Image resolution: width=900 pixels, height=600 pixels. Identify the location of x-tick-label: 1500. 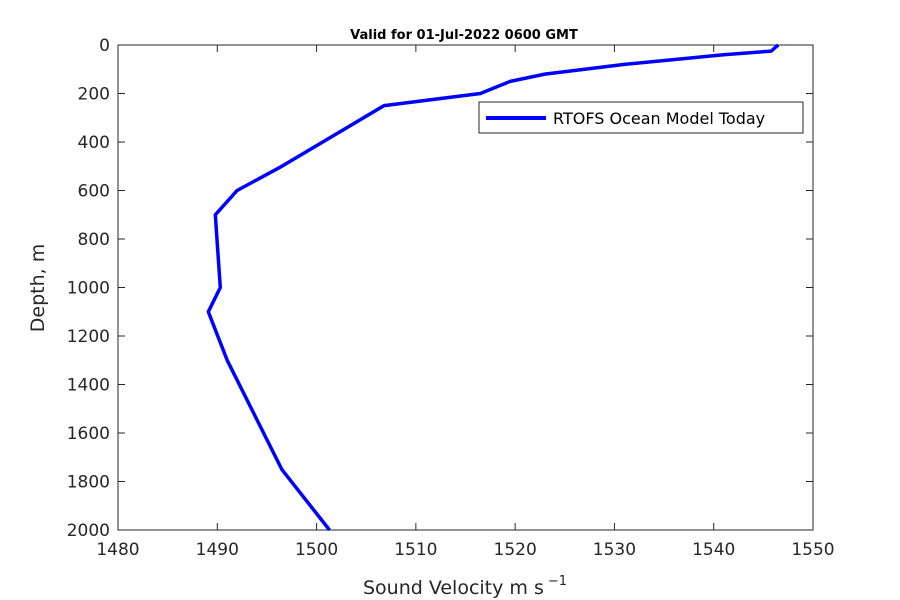
(316, 550).